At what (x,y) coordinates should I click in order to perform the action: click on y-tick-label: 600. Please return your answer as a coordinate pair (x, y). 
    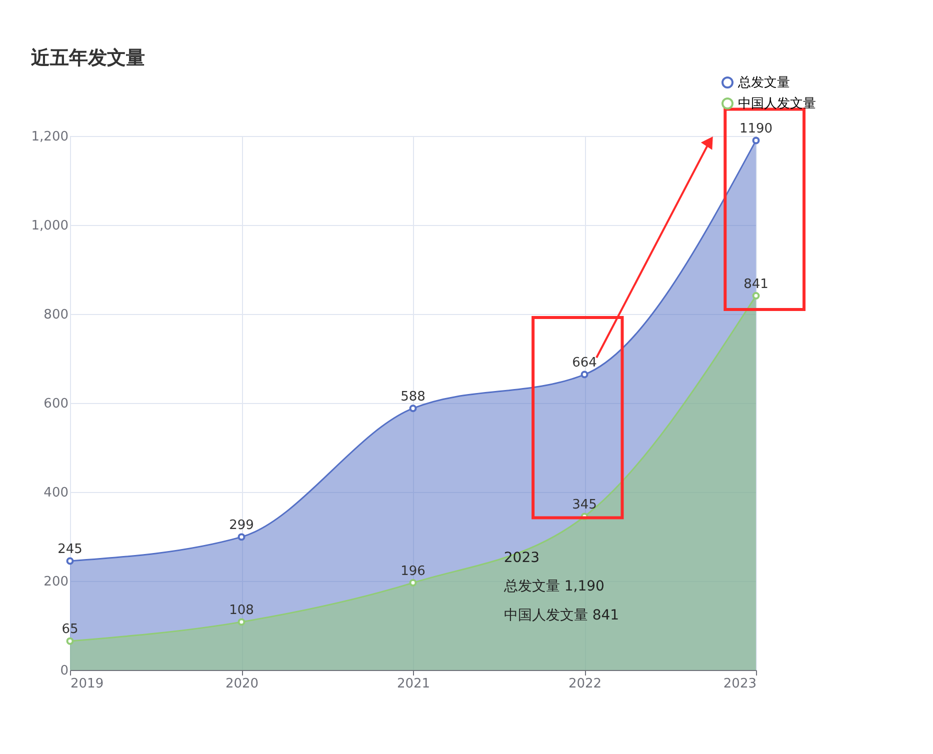
    Looking at the image, I should click on (56, 404).